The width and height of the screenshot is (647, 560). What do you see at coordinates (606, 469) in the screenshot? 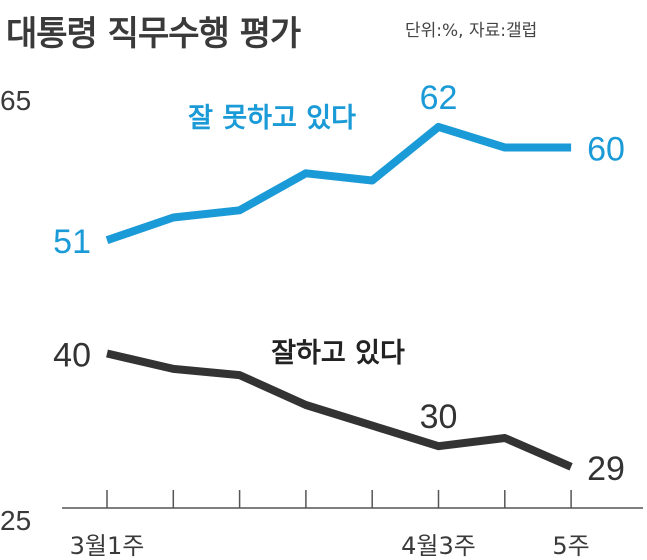
I see `data-label: 29` at bounding box center [606, 469].